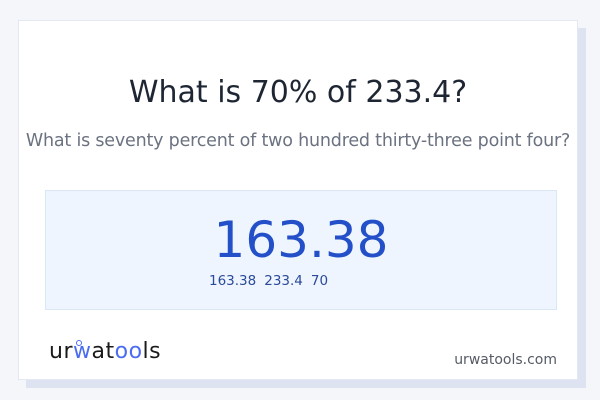 Image resolution: width=600 pixels, height=400 pixels. Describe the element at coordinates (319, 281) in the screenshot. I see `percent-value: 70` at that location.